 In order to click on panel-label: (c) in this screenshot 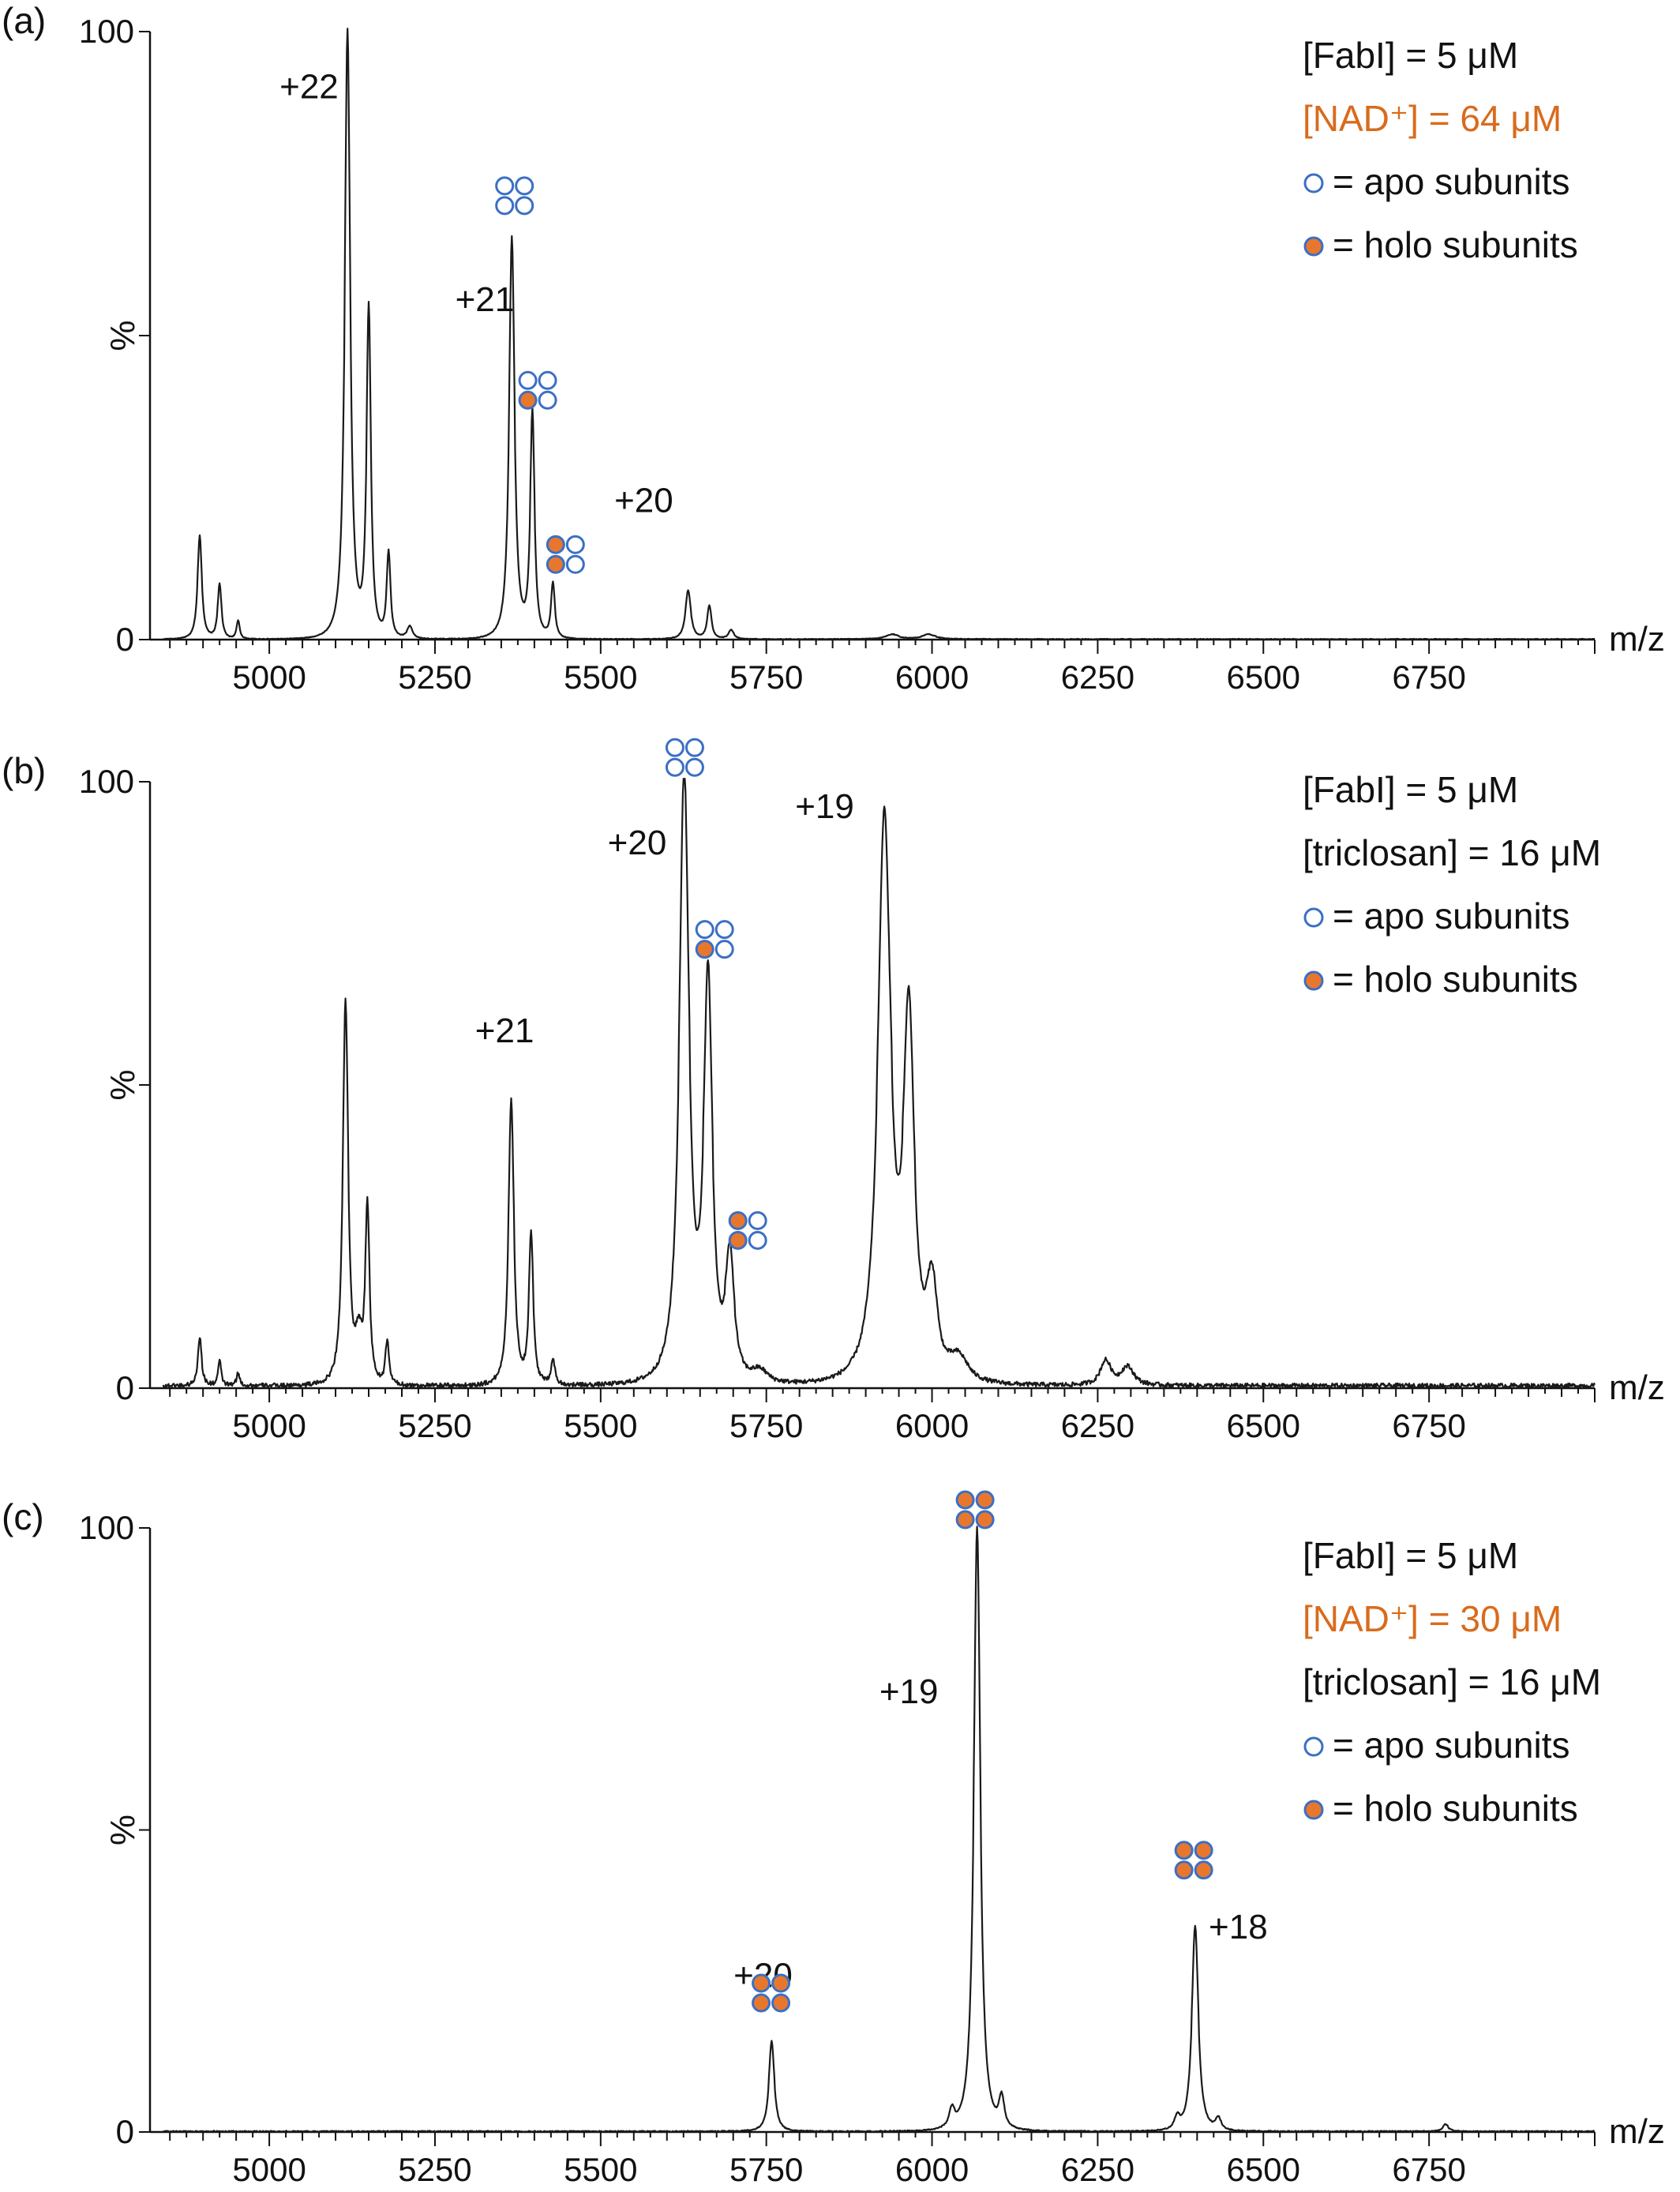, I will do `click(23, 1516)`.